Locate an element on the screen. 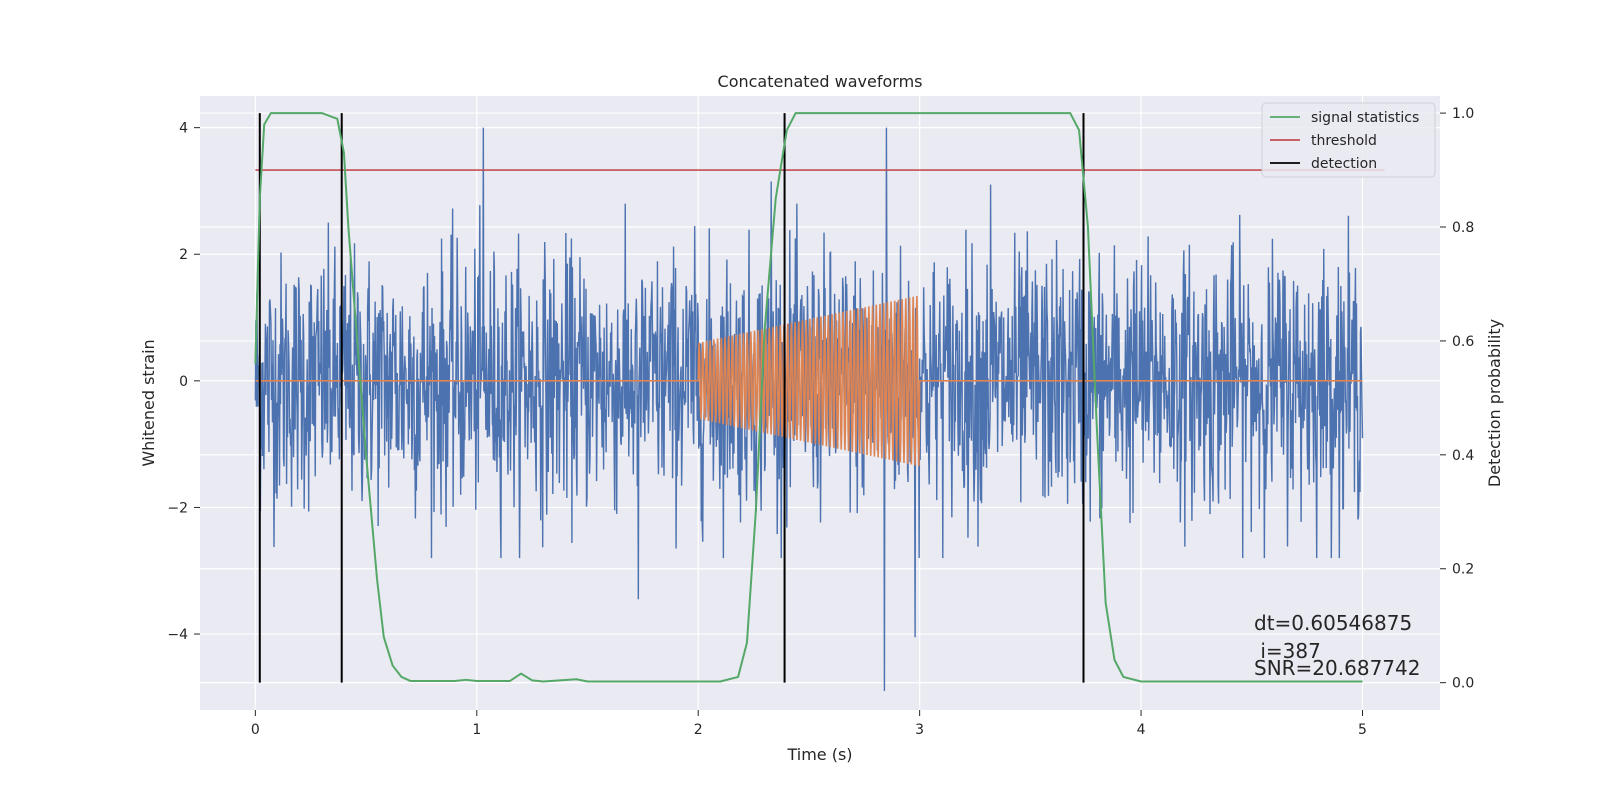 This screenshot has width=1600, height=800. legend-label-signal-statistics: signal statistics is located at coordinates (1365, 118).